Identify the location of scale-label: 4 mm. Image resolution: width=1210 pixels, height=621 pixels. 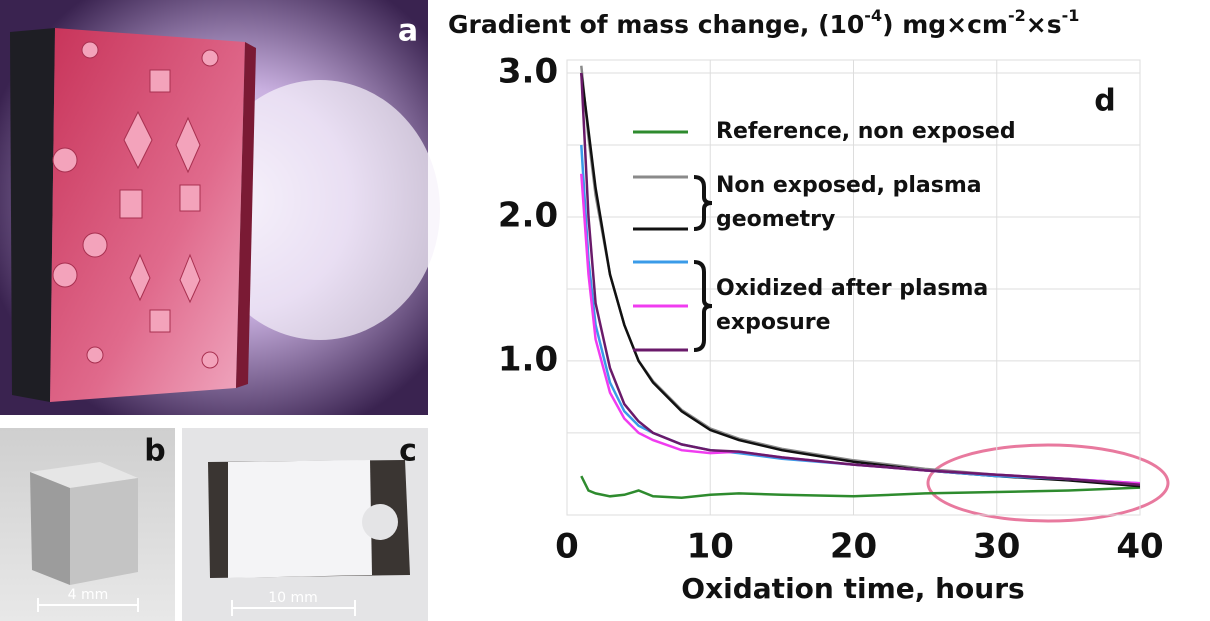
(88, 595).